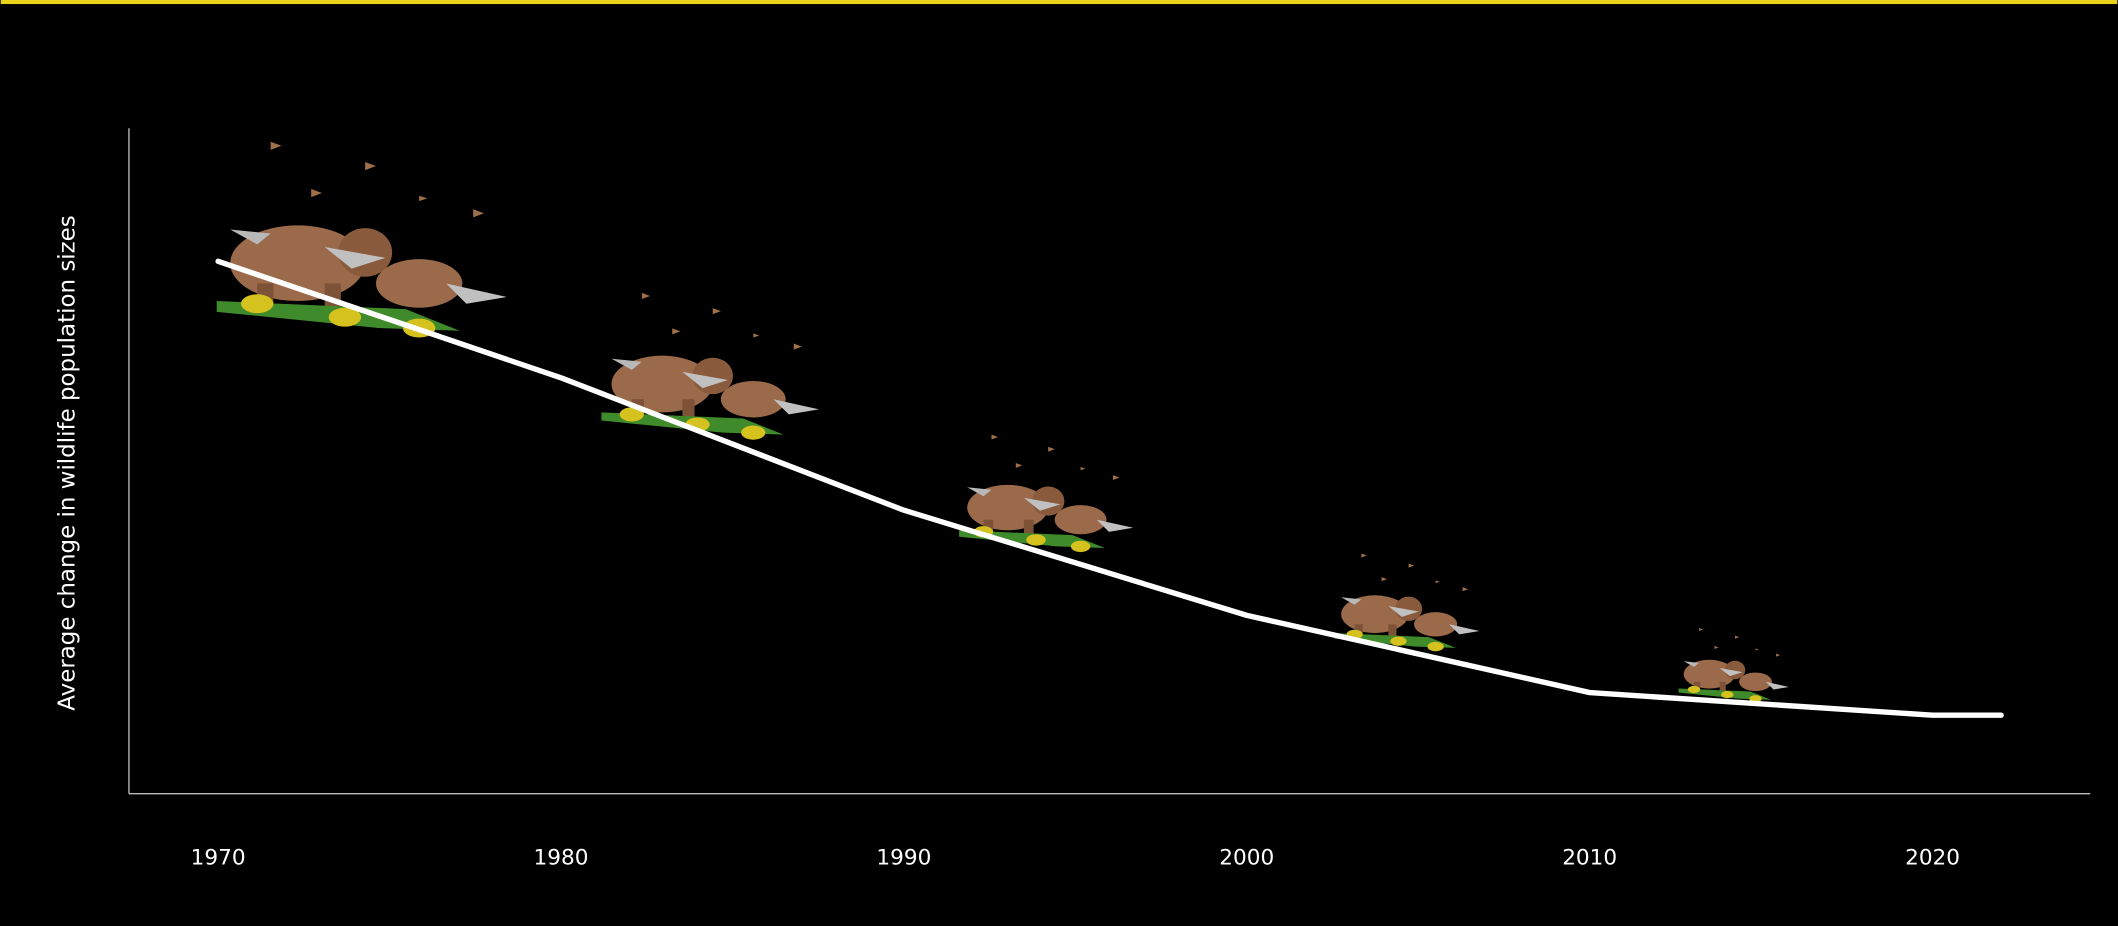 The height and width of the screenshot is (926, 2118). I want to click on top-border, so click(1059, 2).